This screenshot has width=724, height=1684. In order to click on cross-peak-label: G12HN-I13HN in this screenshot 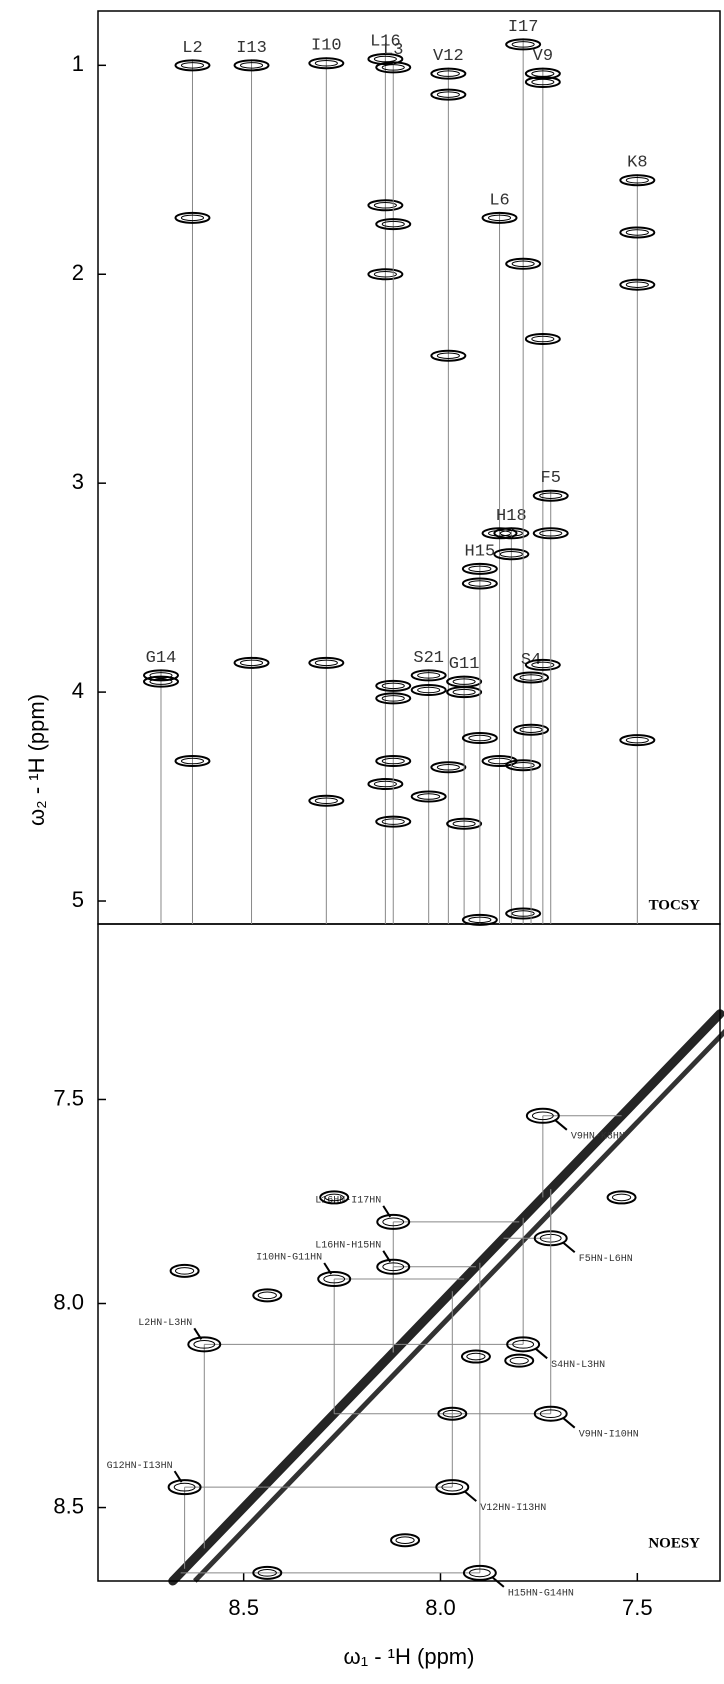, I will do `click(140, 1466)`.